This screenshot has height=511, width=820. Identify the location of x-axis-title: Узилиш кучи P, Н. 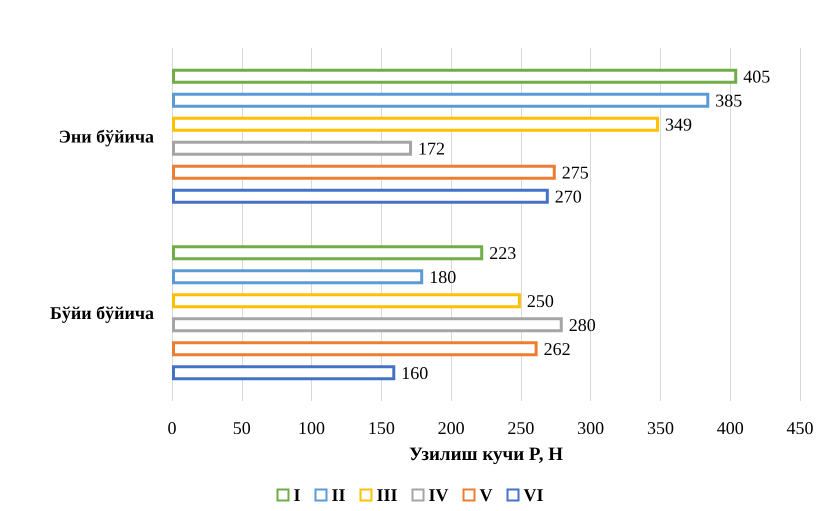
(486, 454).